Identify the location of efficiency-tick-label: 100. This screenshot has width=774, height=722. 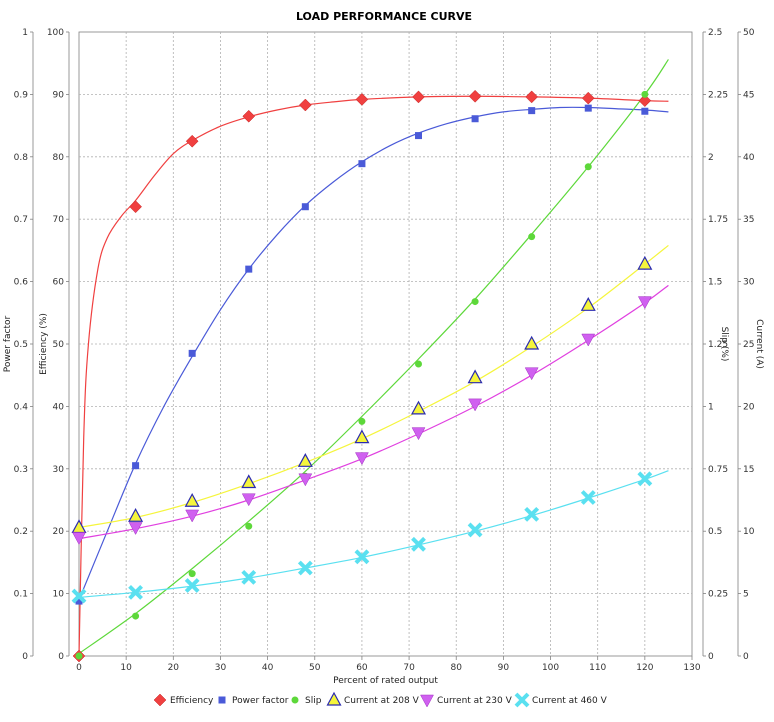
(55, 33).